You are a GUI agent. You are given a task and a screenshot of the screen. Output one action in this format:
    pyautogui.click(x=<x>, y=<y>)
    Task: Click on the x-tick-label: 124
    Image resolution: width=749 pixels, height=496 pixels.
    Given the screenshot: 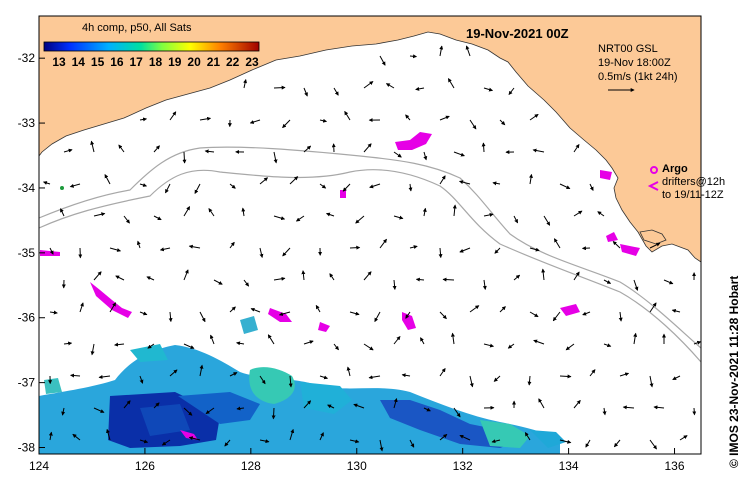 What is the action you would take?
    pyautogui.click(x=39, y=466)
    